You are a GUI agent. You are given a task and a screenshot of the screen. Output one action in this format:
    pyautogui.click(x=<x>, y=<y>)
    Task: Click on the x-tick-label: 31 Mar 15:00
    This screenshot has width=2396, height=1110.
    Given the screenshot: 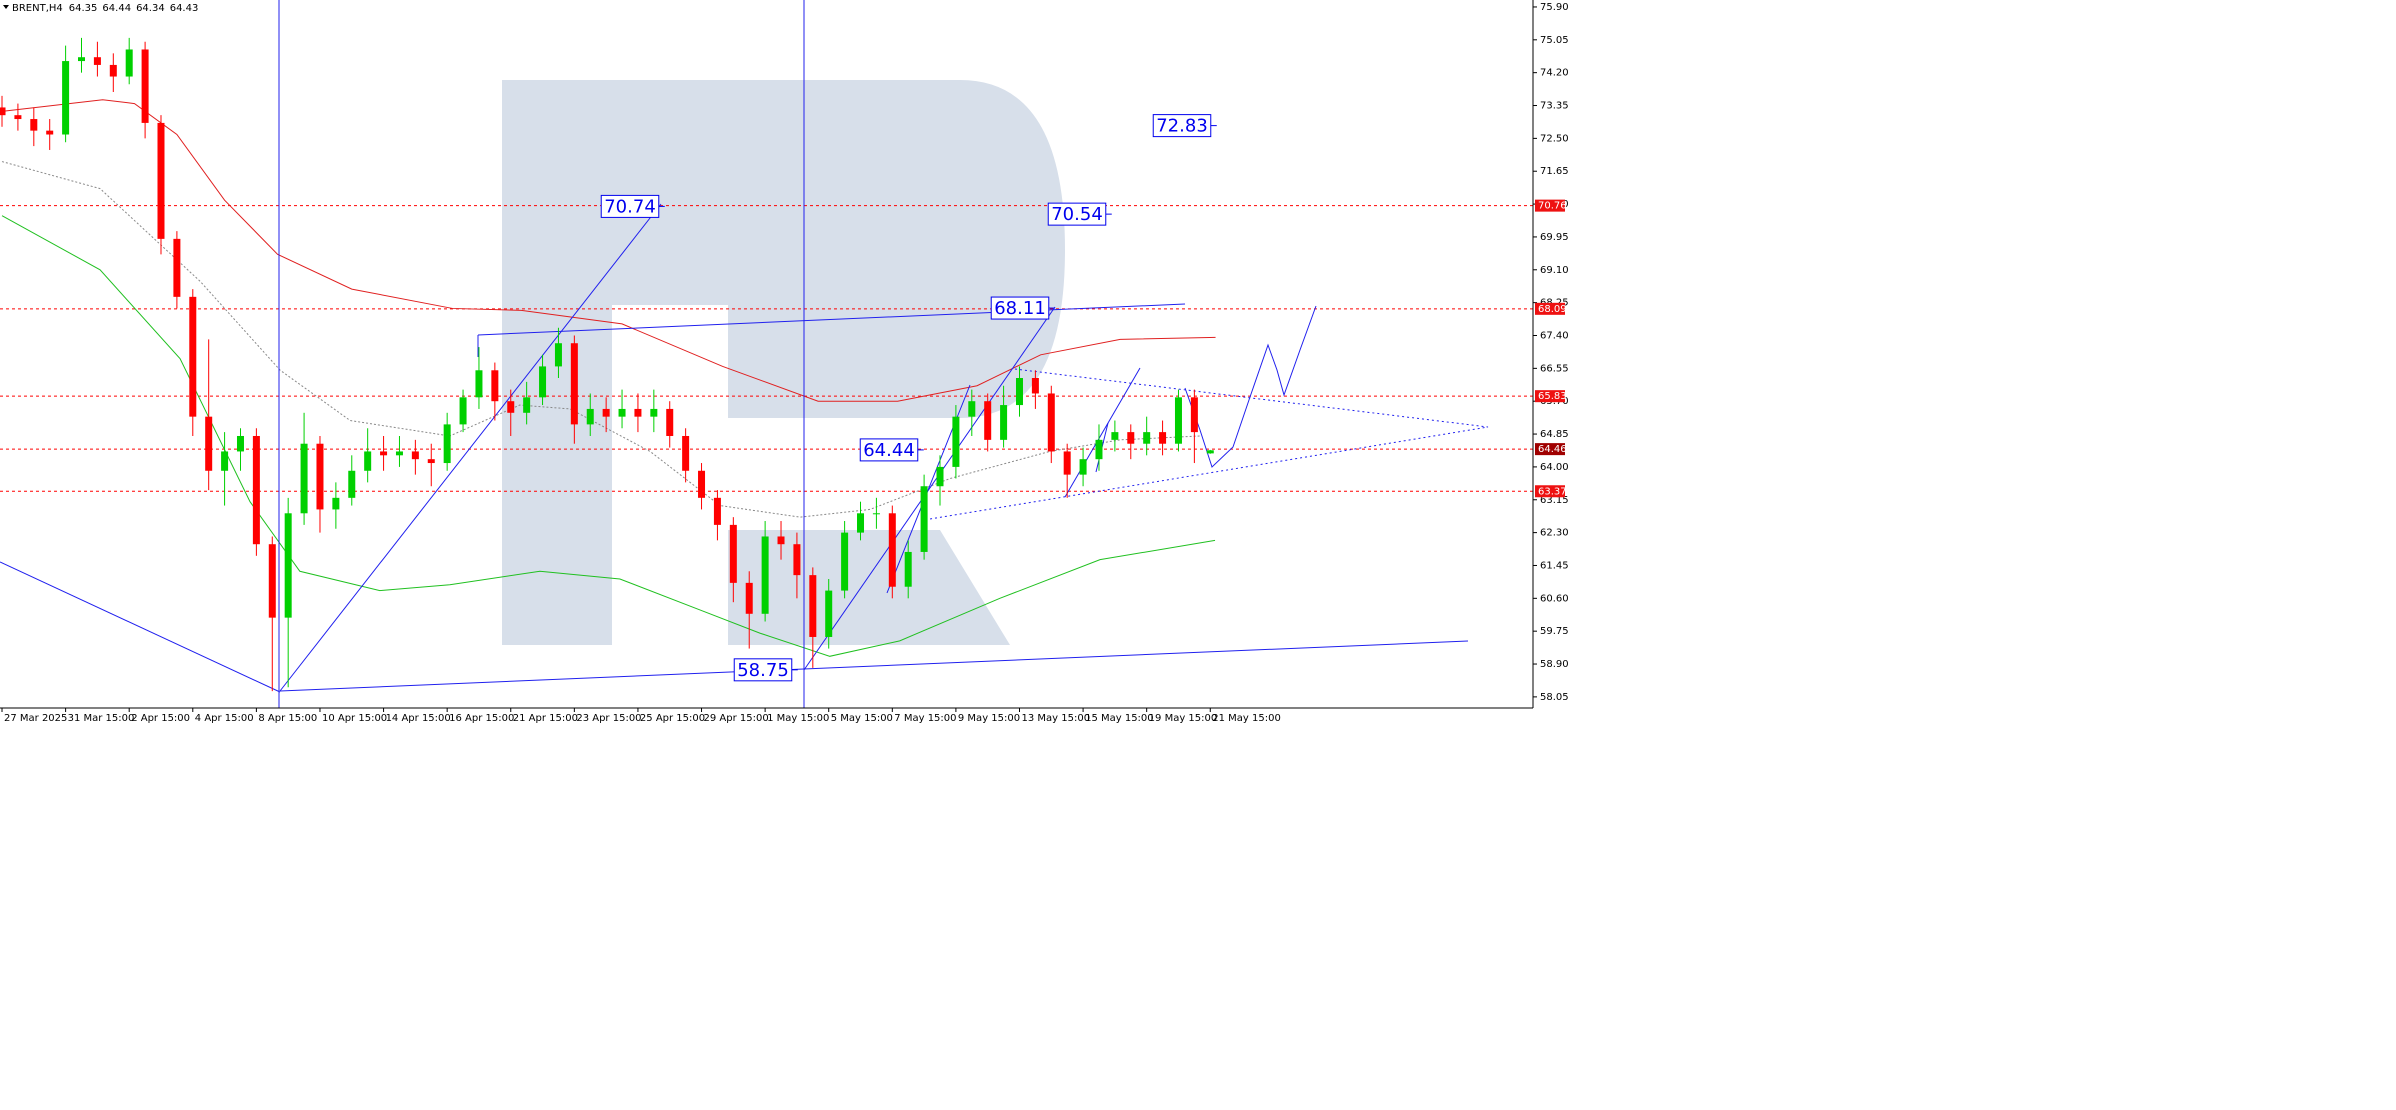 What is the action you would take?
    pyautogui.click(x=101, y=718)
    